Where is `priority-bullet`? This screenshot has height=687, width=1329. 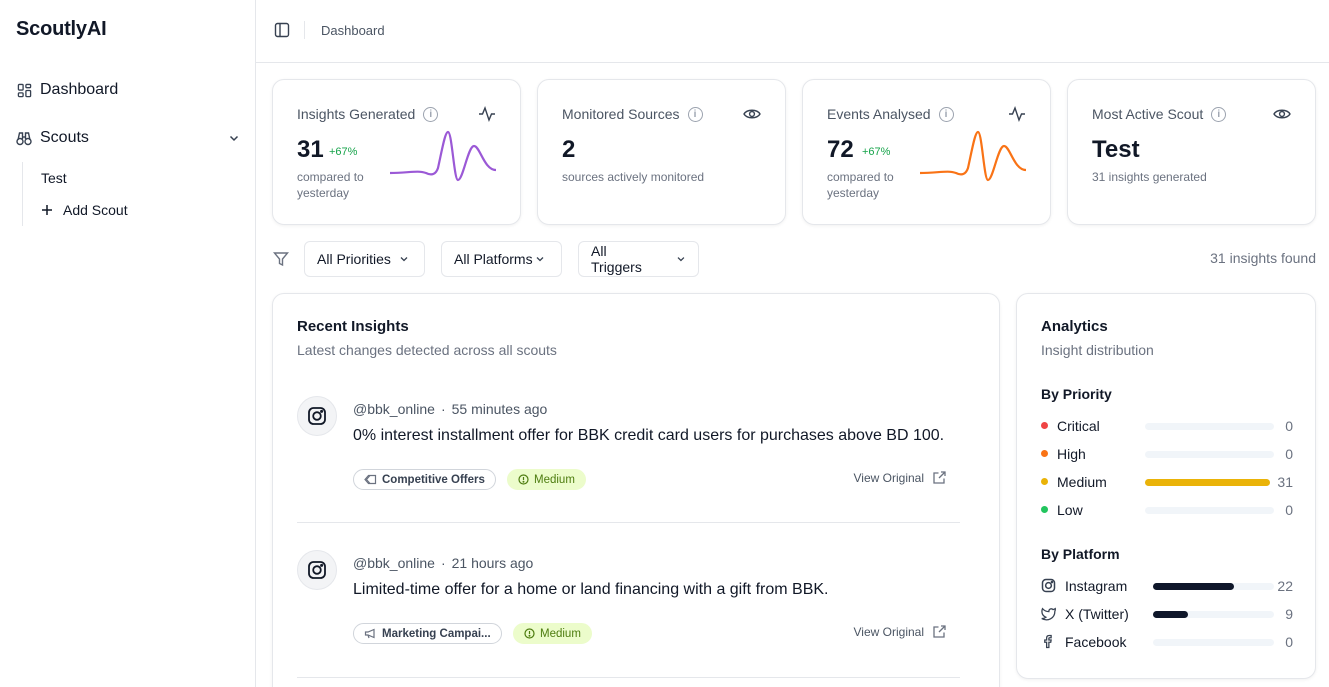 priority-bullet is located at coordinates (1044, 509).